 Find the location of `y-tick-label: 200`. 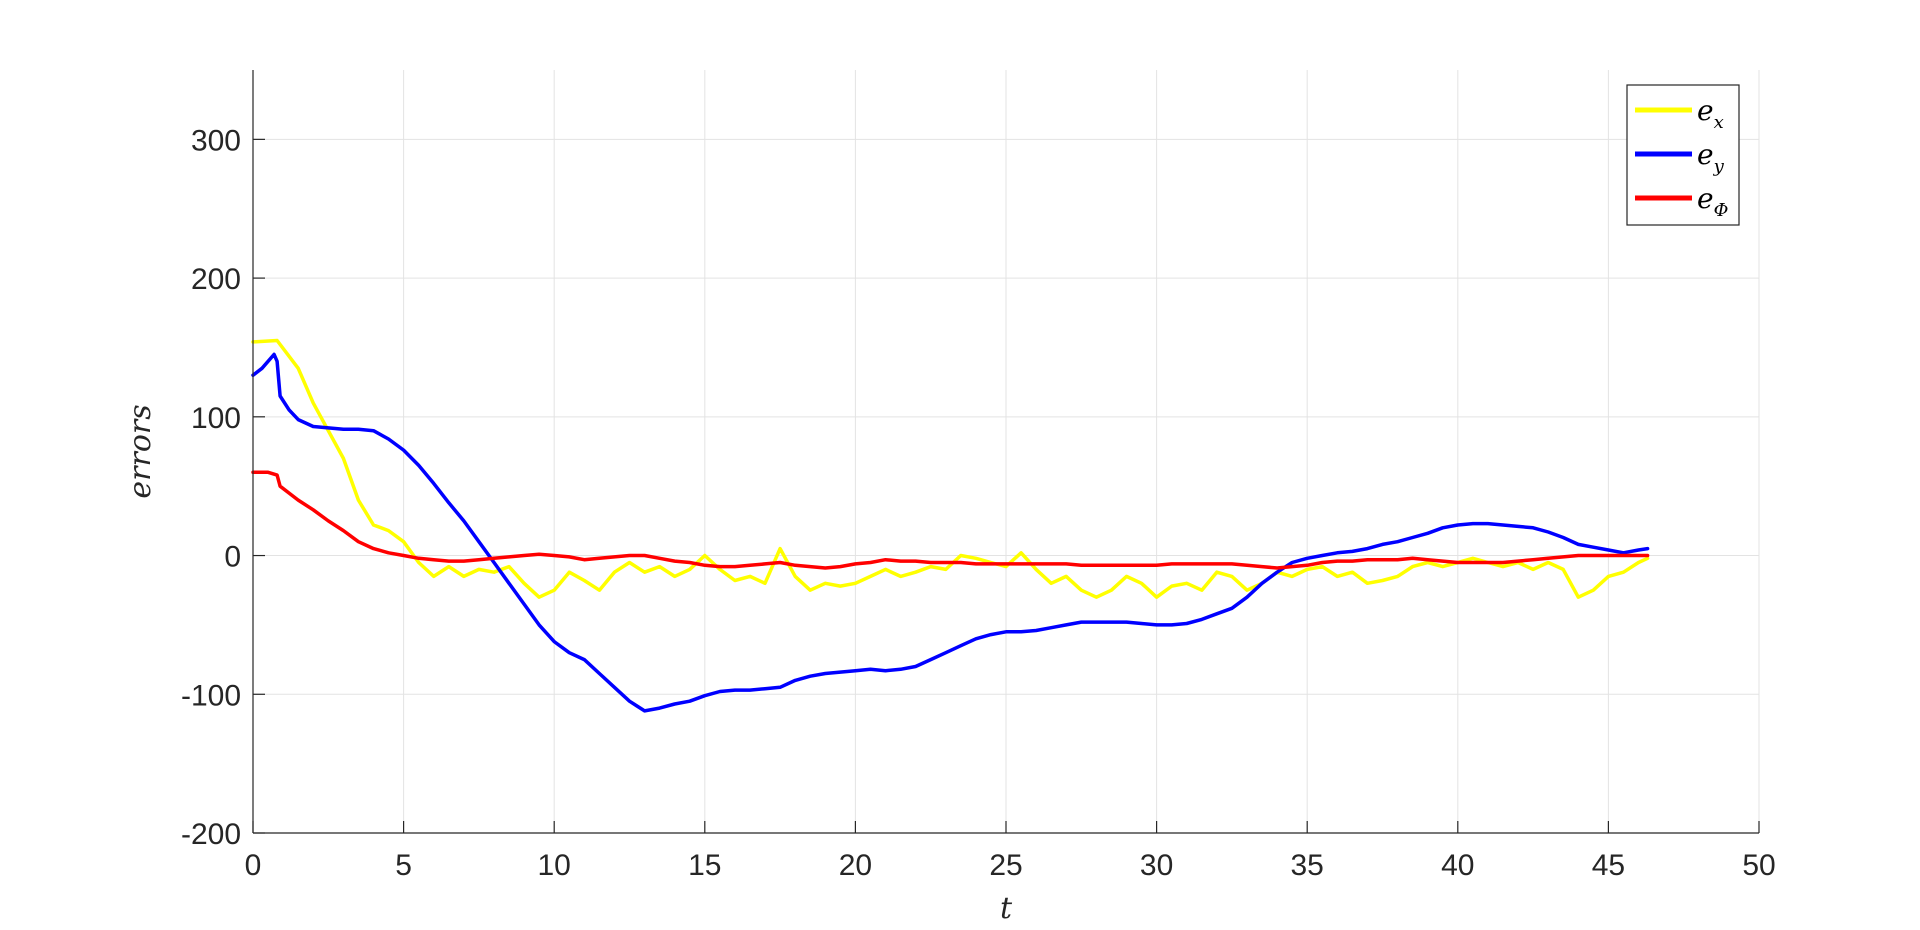

y-tick-label: 200 is located at coordinates (216, 279).